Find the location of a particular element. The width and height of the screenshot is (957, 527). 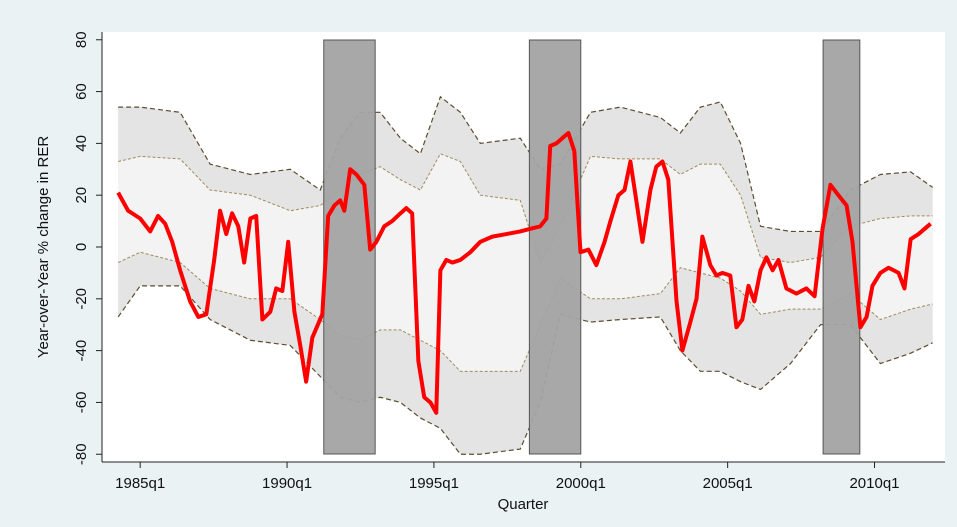

y-tick-label: 40 is located at coordinates (81, 143).